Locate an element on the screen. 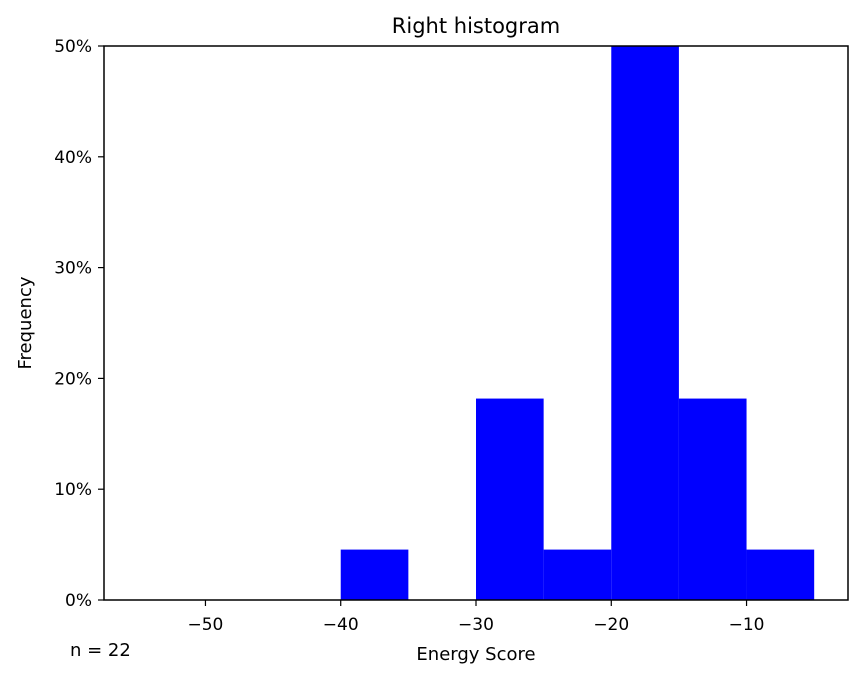 The width and height of the screenshot is (863, 678). x-tick-label: −50 is located at coordinates (206, 625).